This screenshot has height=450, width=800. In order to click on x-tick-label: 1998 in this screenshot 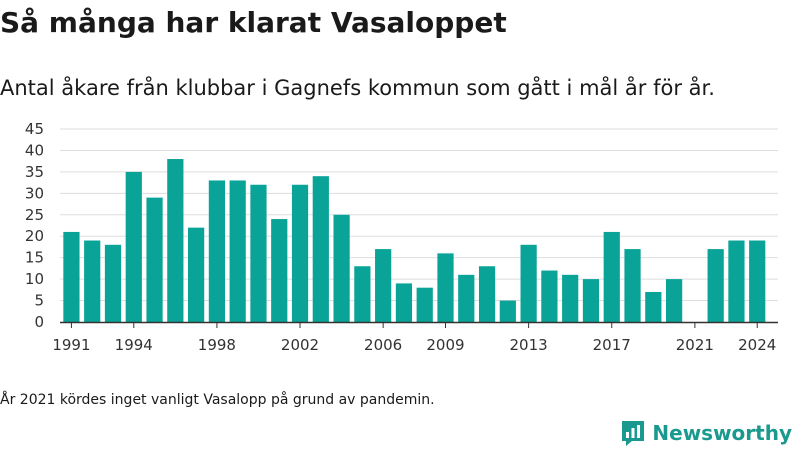, I will do `click(217, 345)`.